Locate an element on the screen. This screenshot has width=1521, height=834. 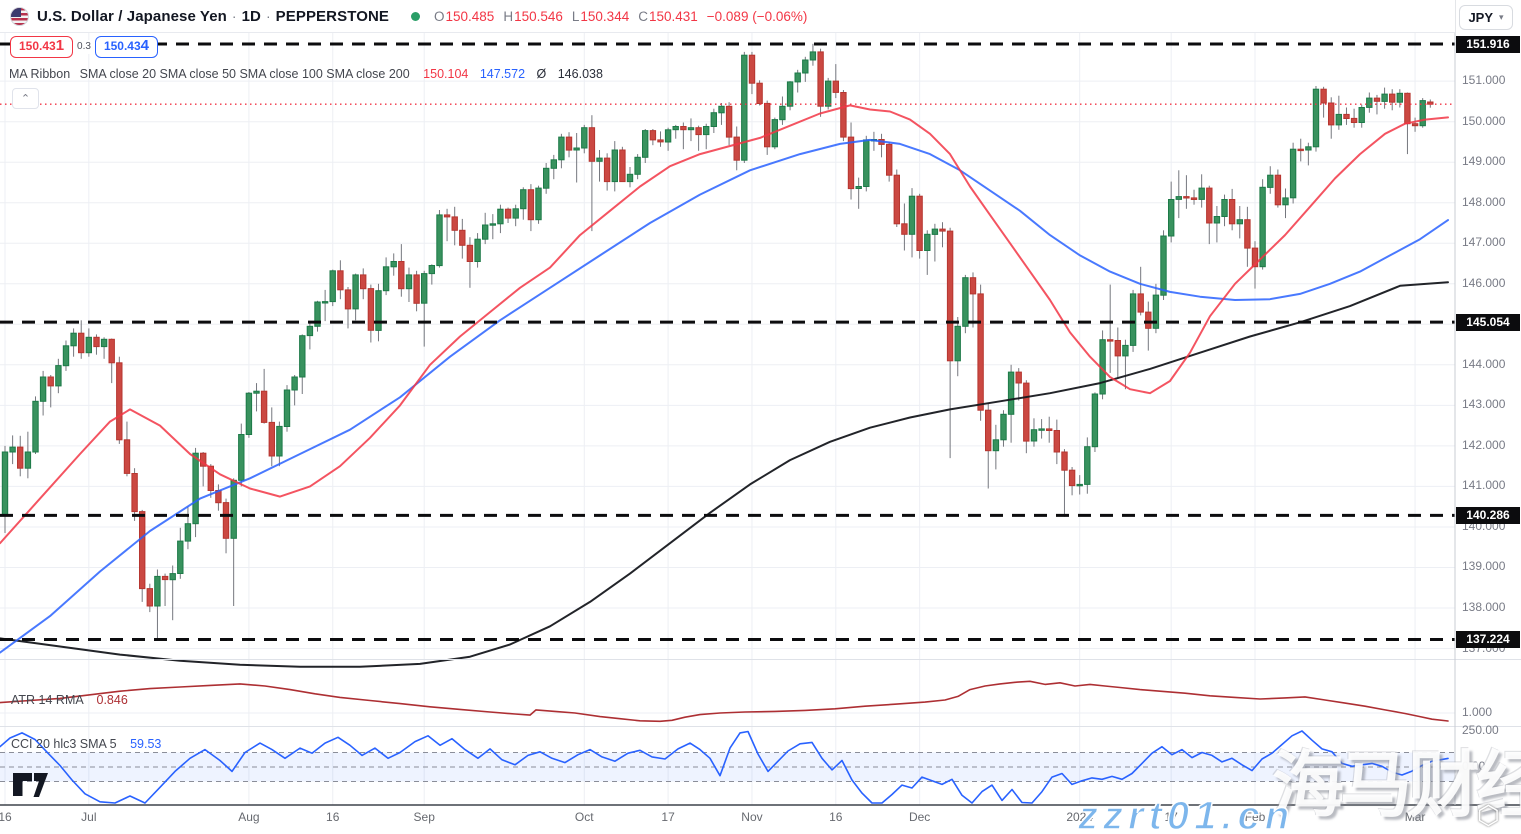
price-axis-tick: 139.000 is located at coordinates (1484, 566).